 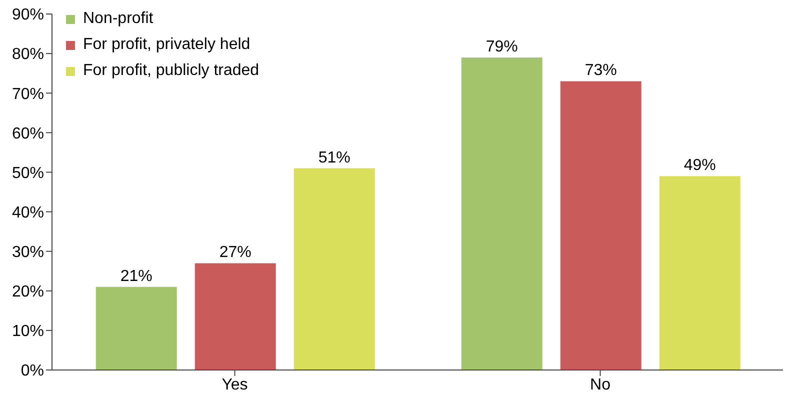 What do you see at coordinates (32, 371) in the screenshot?
I see `y-tick-label: 0%` at bounding box center [32, 371].